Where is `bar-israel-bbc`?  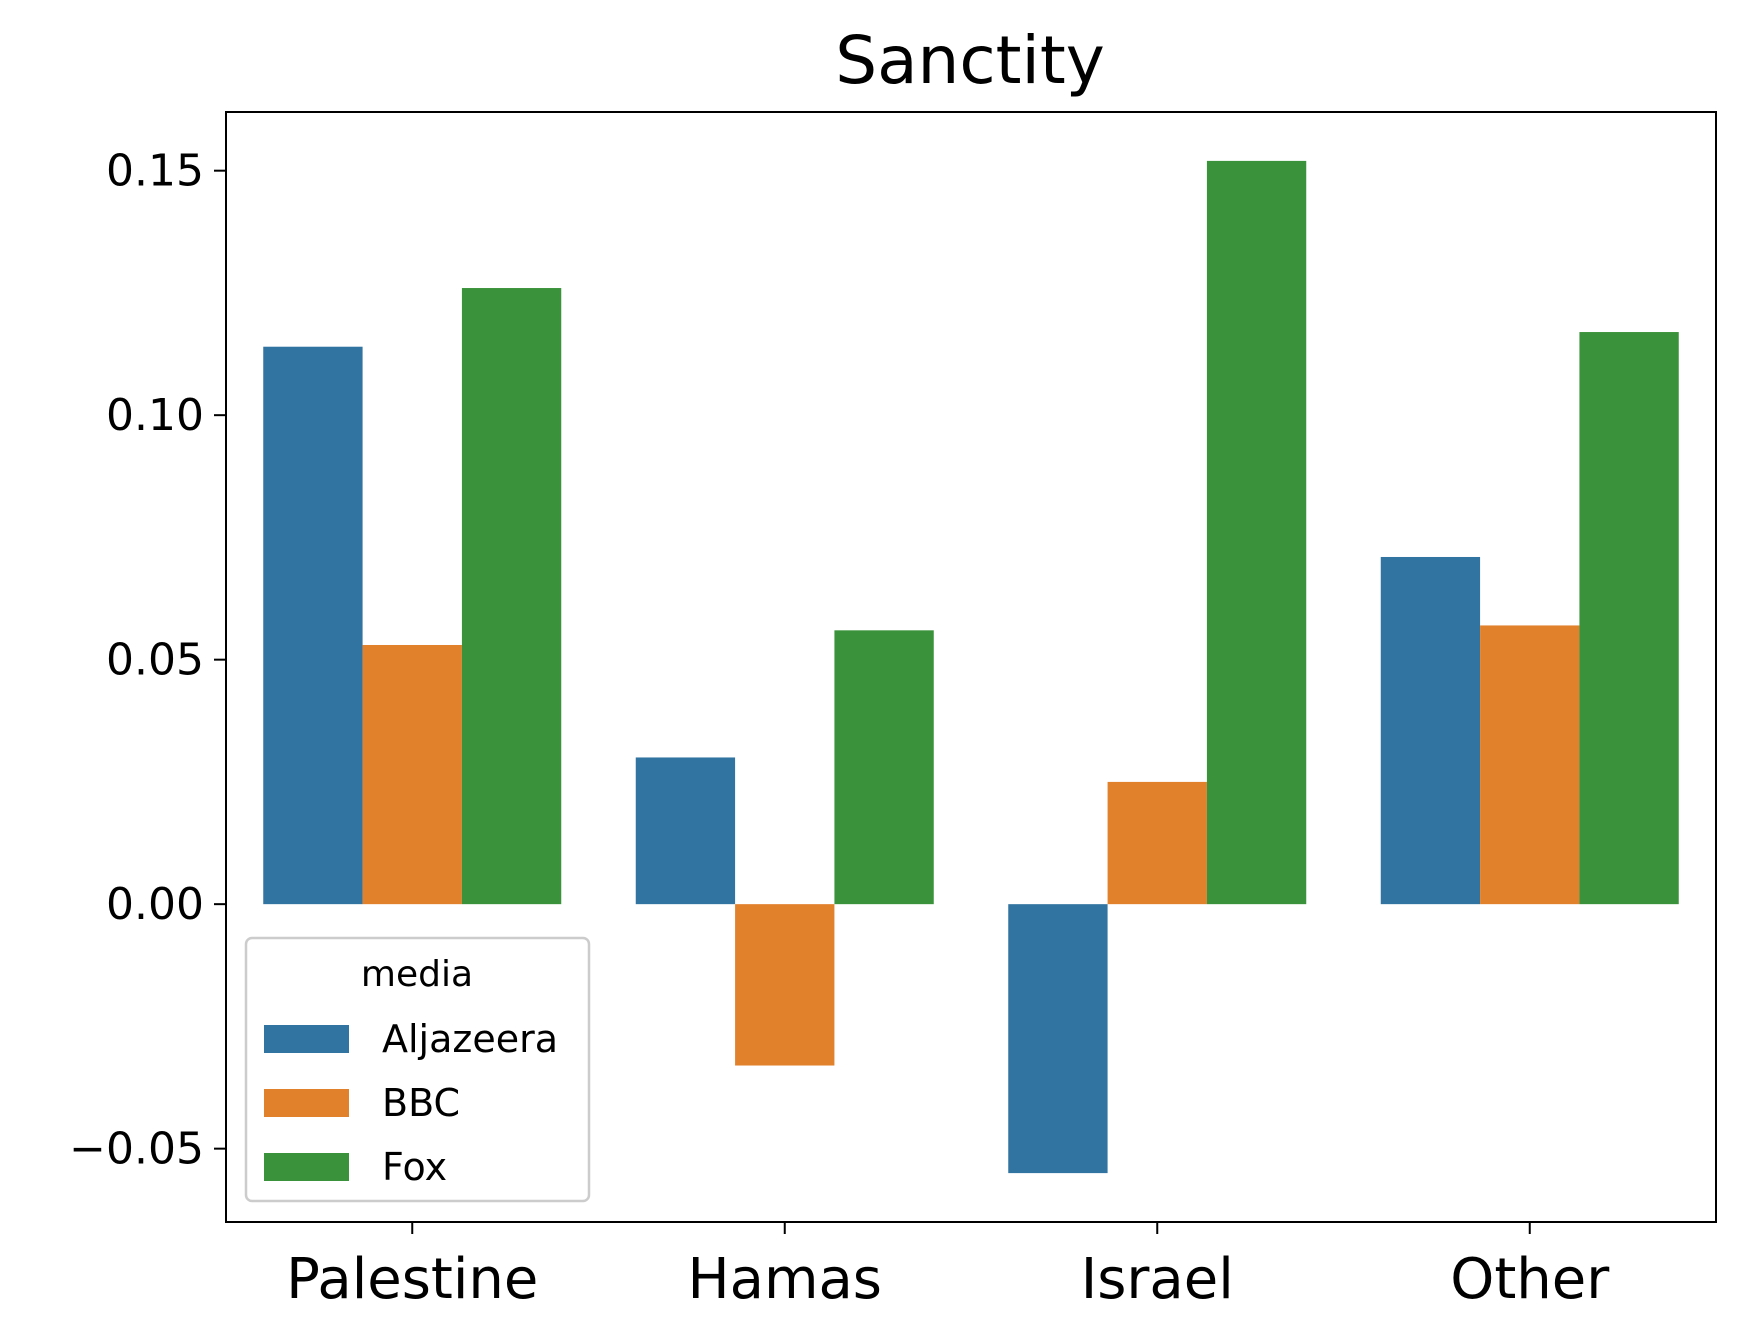
bar-israel-bbc is located at coordinates (1157, 843).